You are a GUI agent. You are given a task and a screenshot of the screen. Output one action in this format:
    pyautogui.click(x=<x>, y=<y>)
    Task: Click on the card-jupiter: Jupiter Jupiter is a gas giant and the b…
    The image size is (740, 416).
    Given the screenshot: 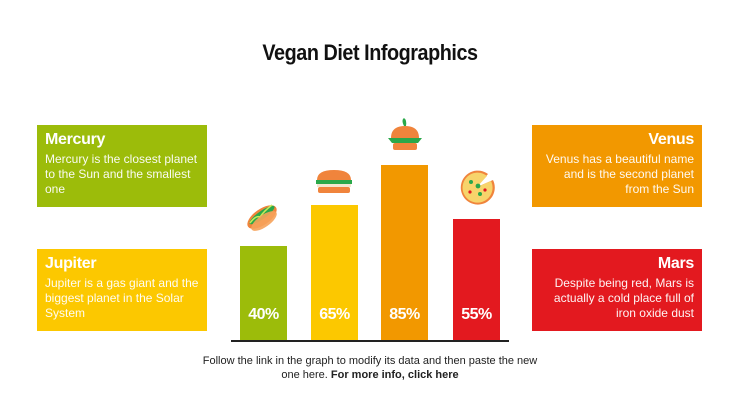 What is the action you would take?
    pyautogui.click(x=122, y=290)
    